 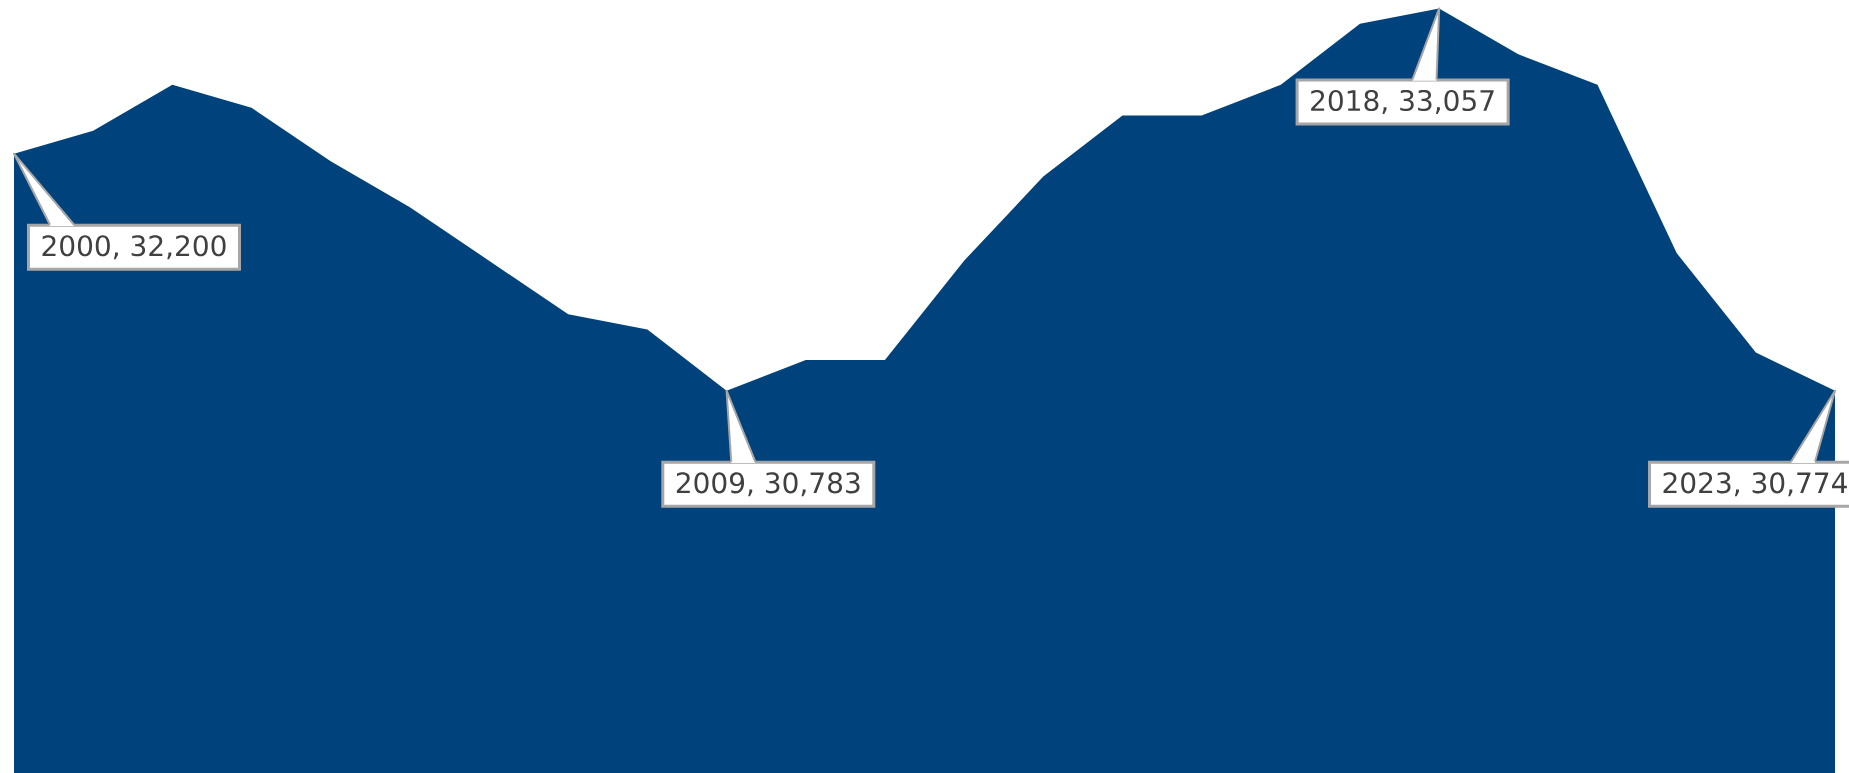 I want to click on annotation: 2000, 32,200, so click(x=134, y=247).